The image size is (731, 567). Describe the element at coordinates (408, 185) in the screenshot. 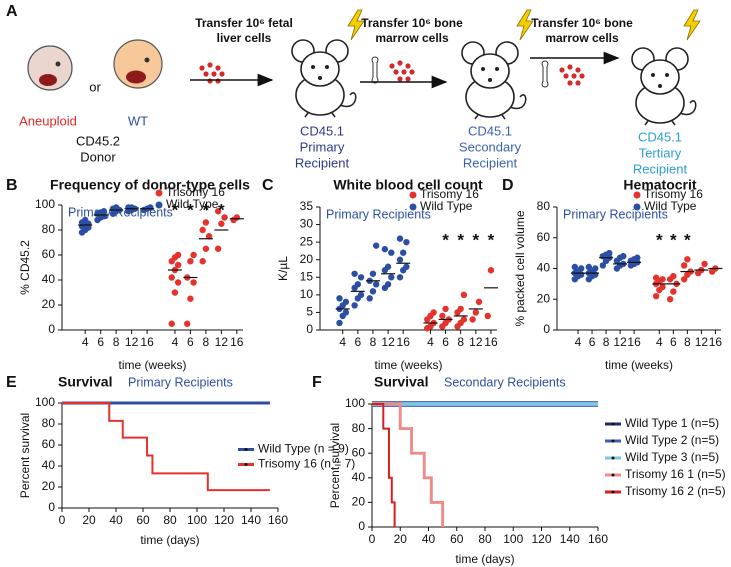

I see `chart-title: White blood cell count` at that location.